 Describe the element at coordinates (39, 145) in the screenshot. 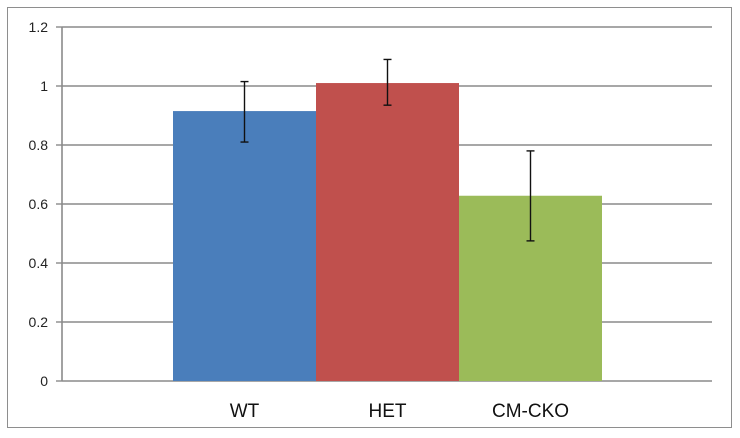

I see `y-tick-label: 0.8` at that location.